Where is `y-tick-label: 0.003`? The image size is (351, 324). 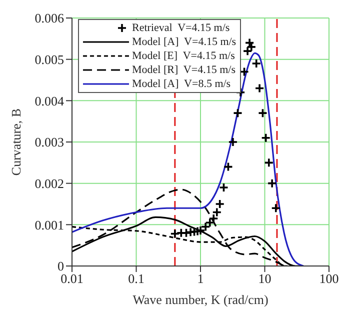 y-tick-label: 0.003 is located at coordinates (49, 142).